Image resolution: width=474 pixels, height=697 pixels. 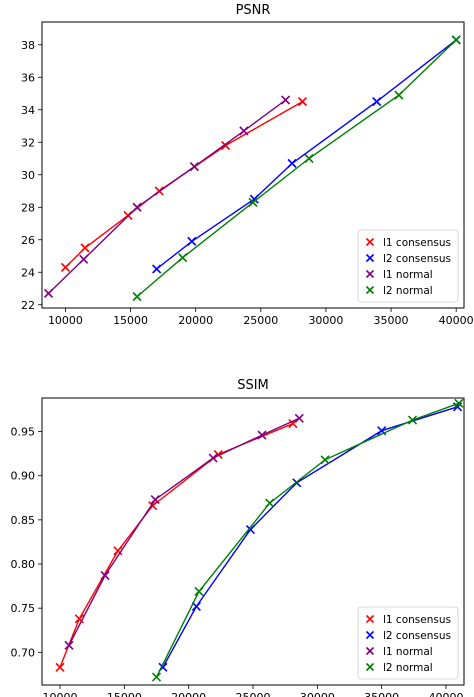 I want to click on y-tick-label: 24, so click(x=28, y=272).